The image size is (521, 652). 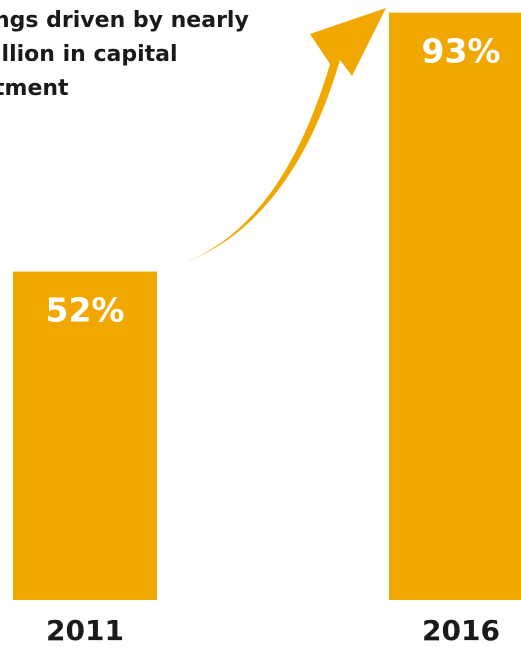 I want to click on value-label-2011: 52%, so click(x=85, y=310).